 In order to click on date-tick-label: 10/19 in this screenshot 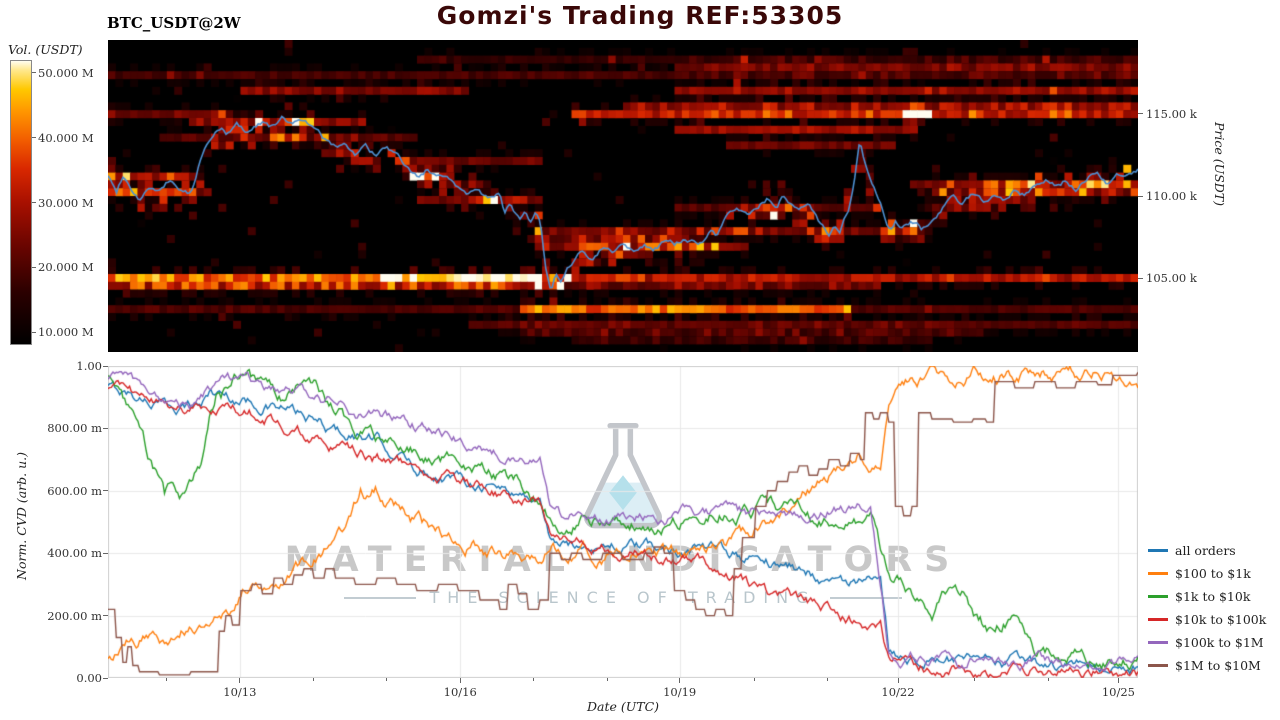, I will do `click(680, 692)`.